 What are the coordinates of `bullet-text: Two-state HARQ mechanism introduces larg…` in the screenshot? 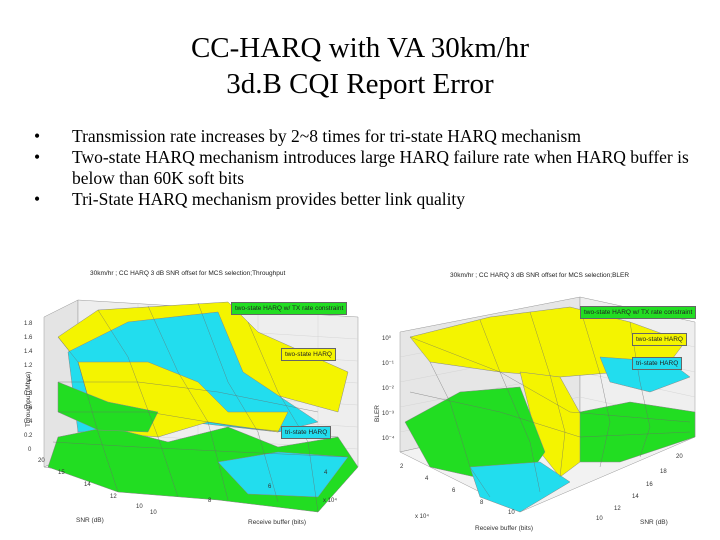 It's located at (380, 167).